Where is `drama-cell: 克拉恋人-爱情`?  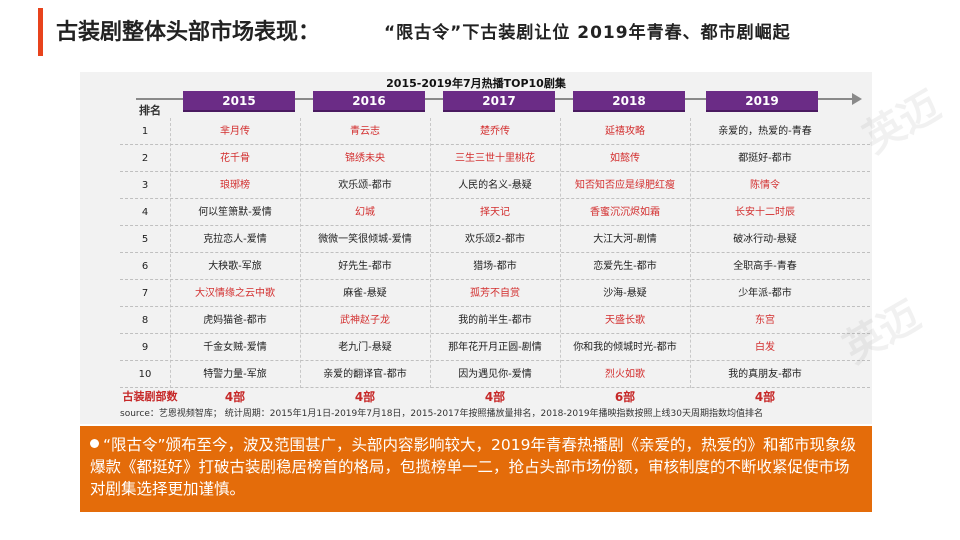
drama-cell: 克拉恋人-爱情 is located at coordinates (235, 239).